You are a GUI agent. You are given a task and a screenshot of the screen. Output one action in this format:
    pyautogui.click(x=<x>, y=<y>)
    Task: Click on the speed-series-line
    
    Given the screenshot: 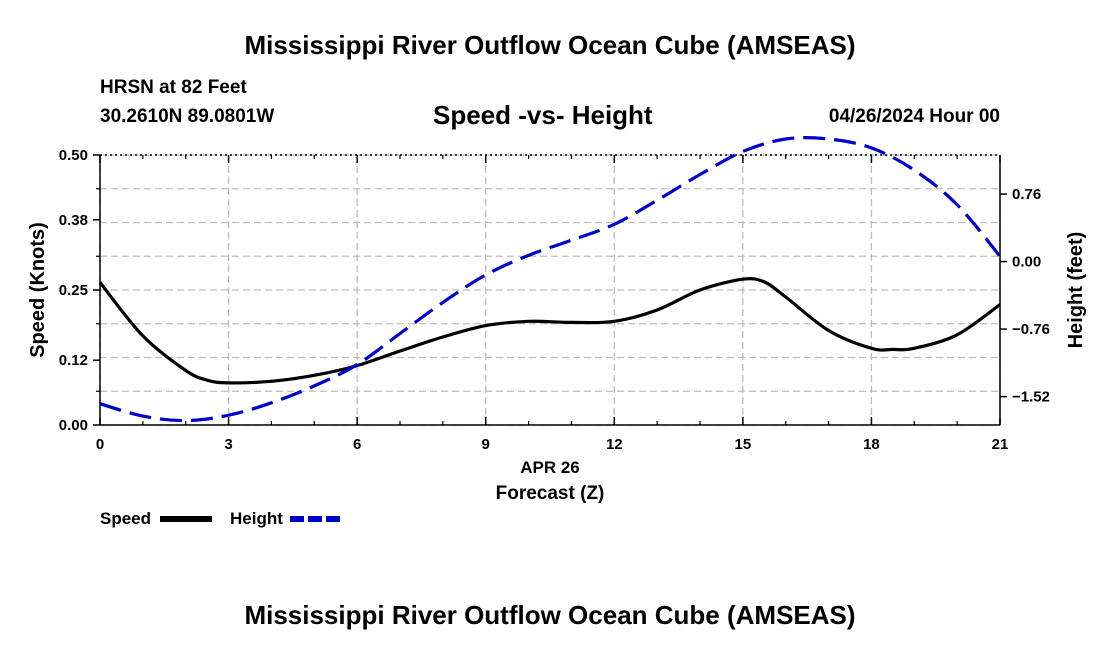 What is the action you would take?
    pyautogui.click(x=549, y=331)
    